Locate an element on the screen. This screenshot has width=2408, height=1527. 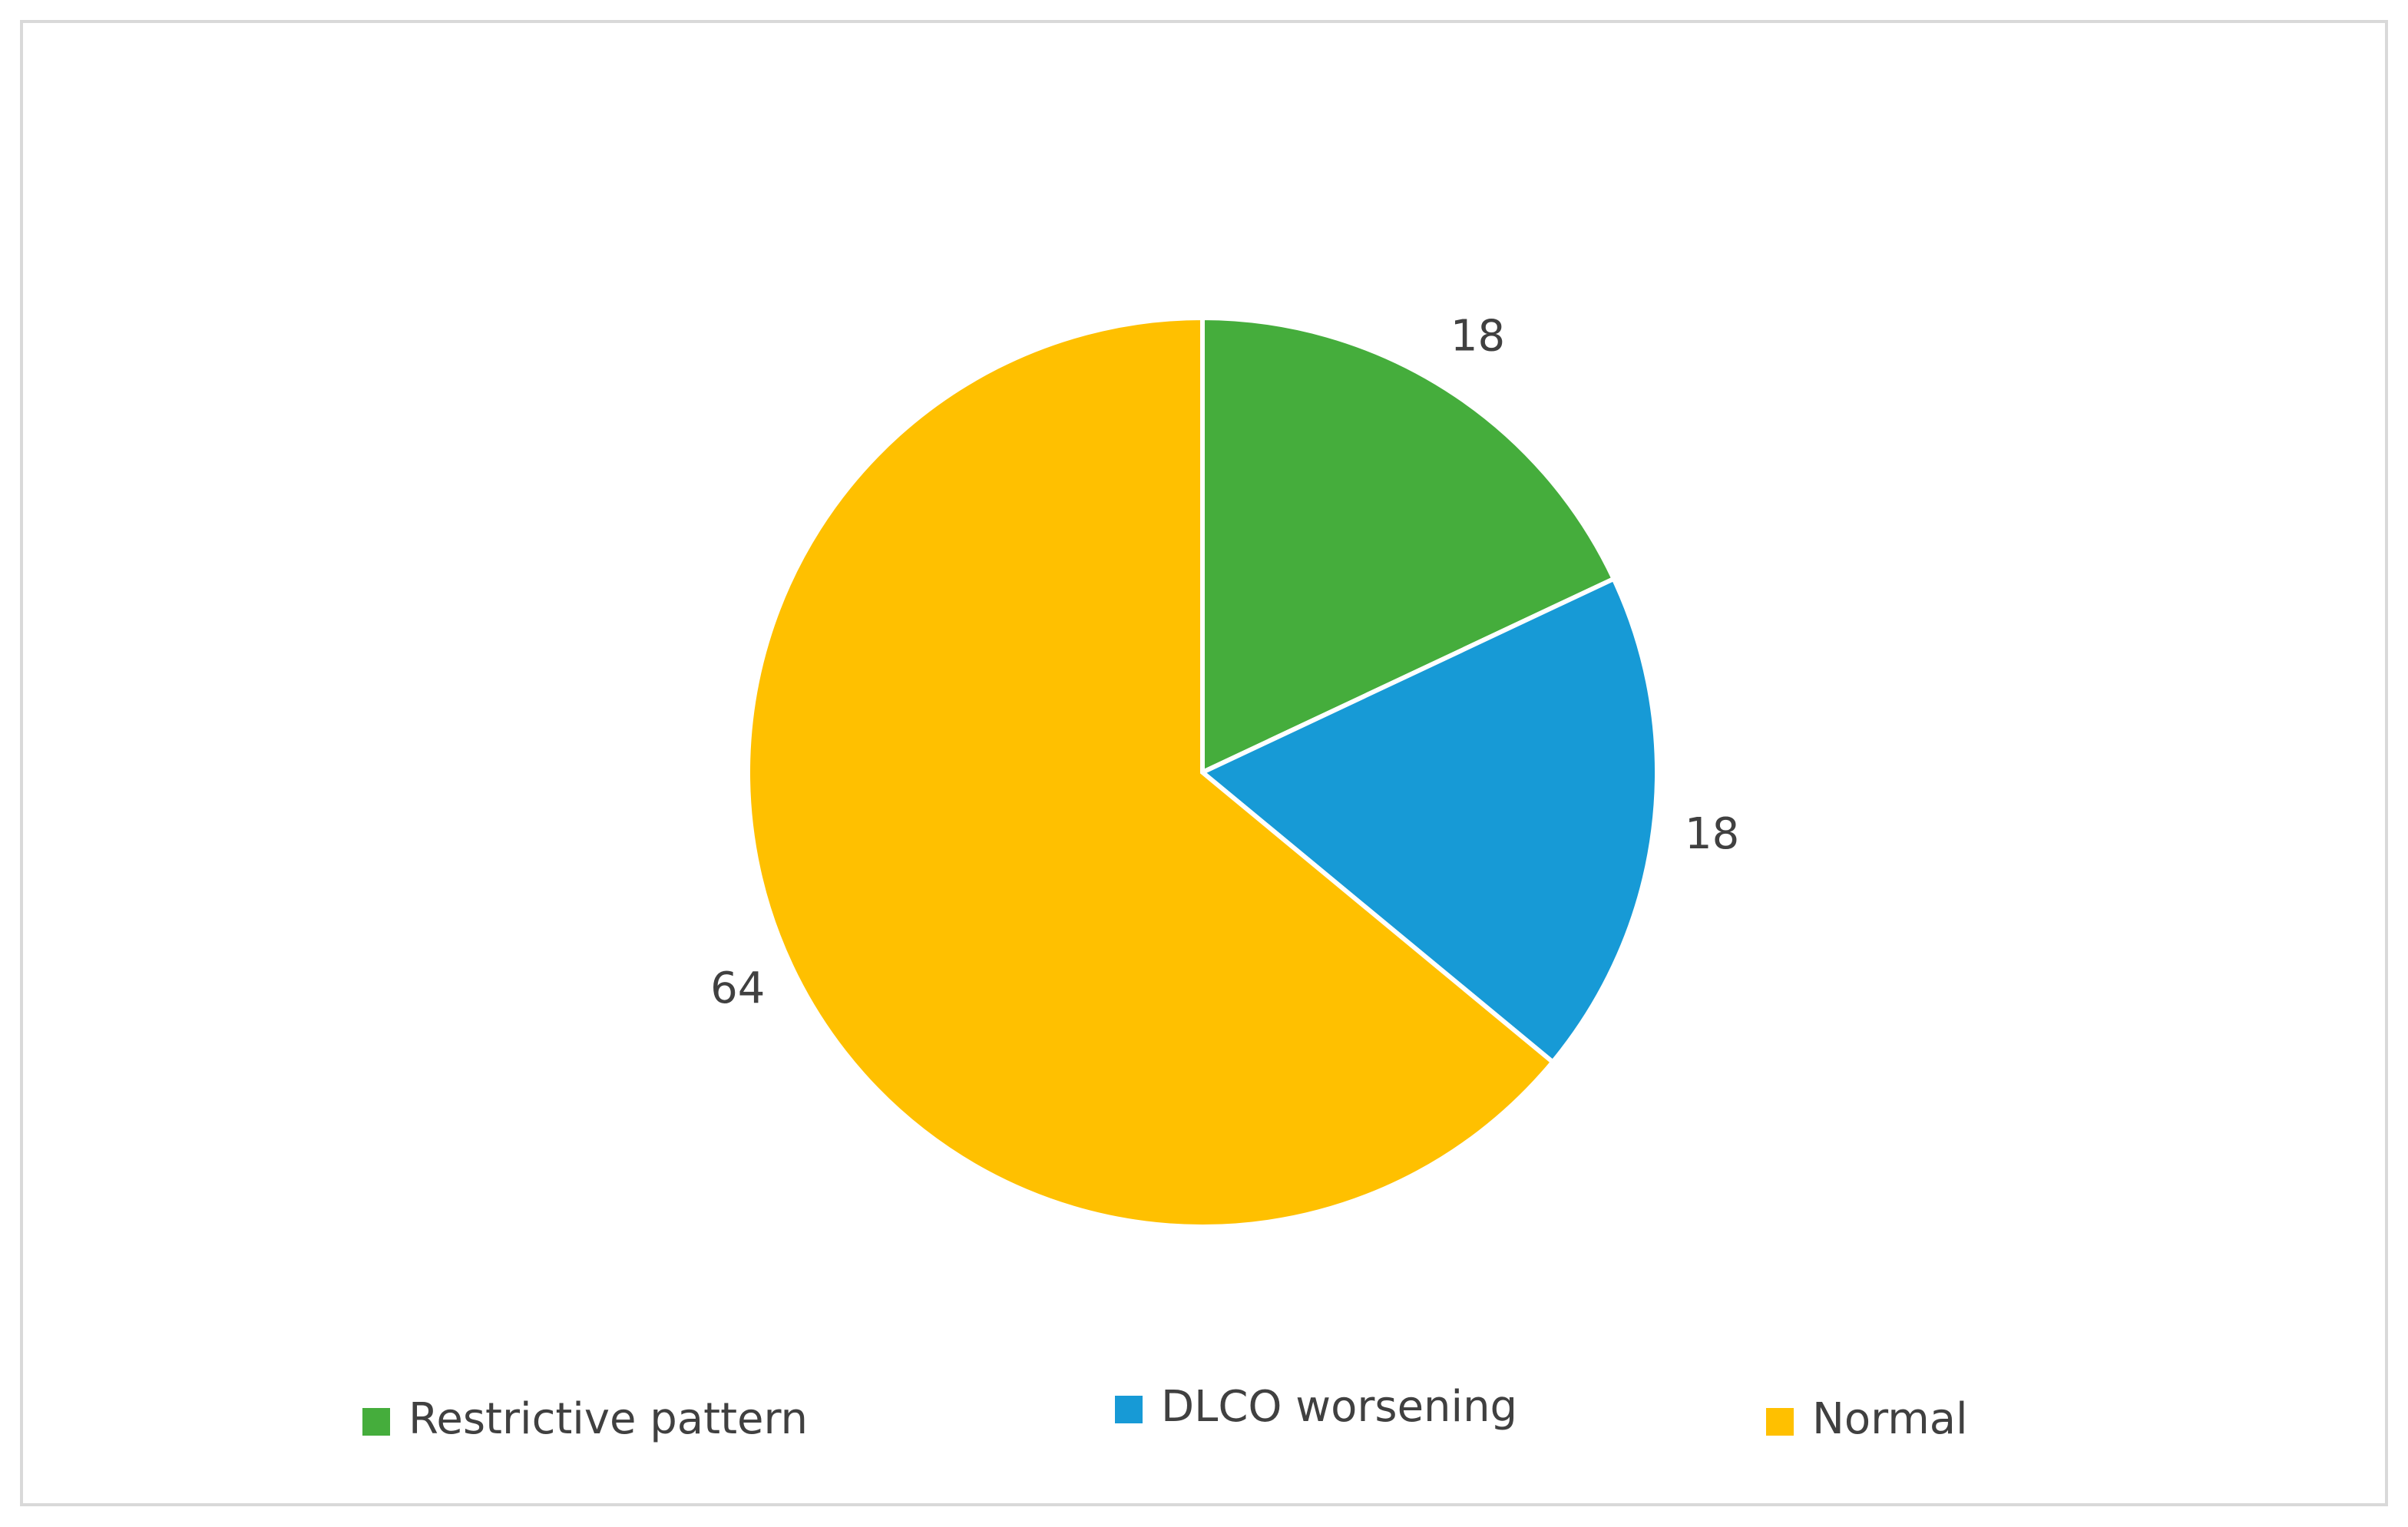
legend-label: DLCO worsening is located at coordinates (1339, 1407).